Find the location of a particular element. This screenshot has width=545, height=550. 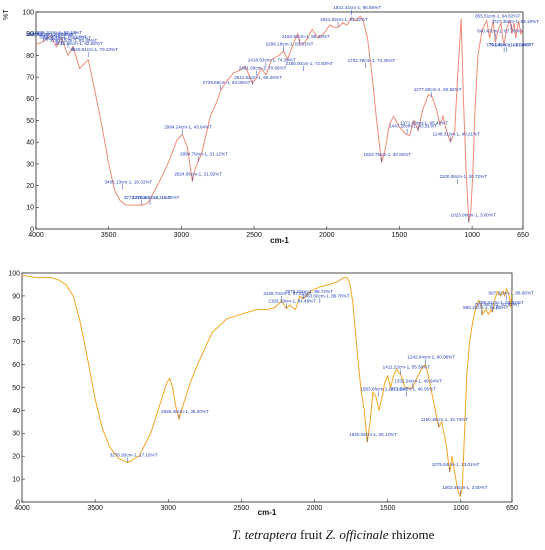

peak-label: 727.38cm-1, 92.19%T is located at coordinates (516, 21).